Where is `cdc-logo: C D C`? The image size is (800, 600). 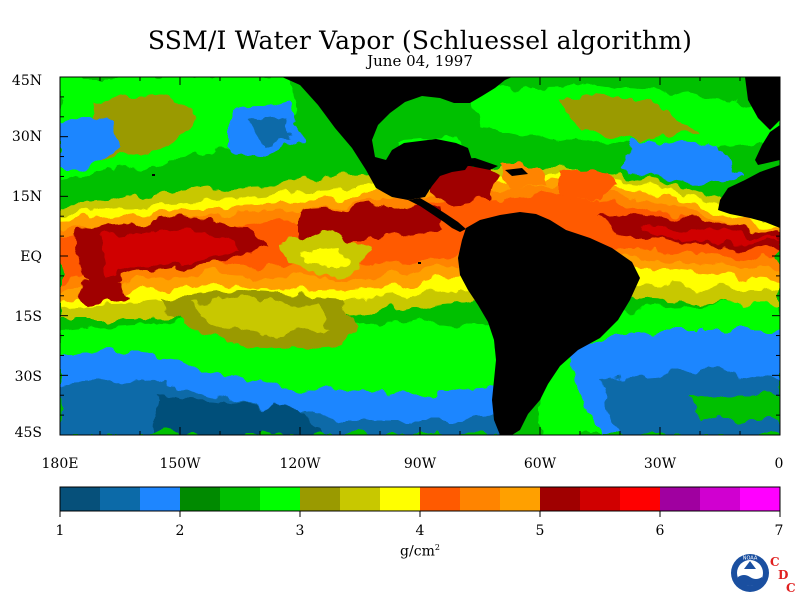 cdc-logo: C D C is located at coordinates (785, 575).